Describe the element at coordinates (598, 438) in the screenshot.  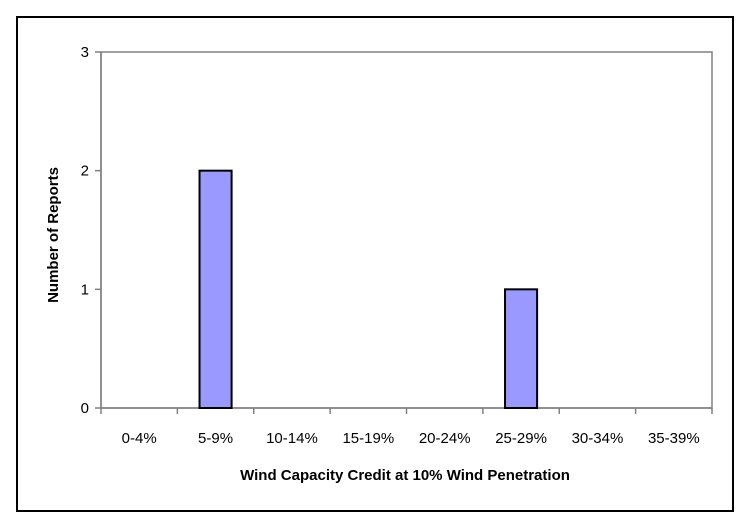
I see `x-tick-label: 30-34%` at that location.